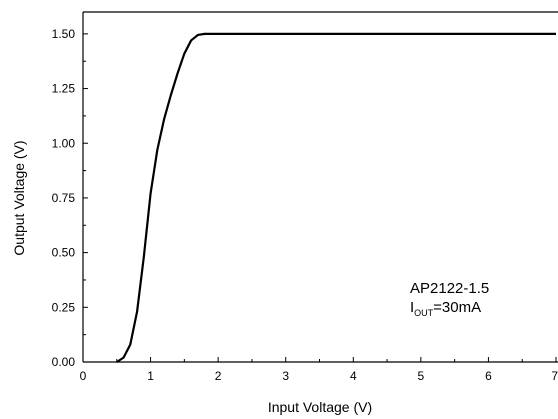 The height and width of the screenshot is (419, 558). Describe the element at coordinates (421, 376) in the screenshot. I see `x-tick-label: 5` at that location.